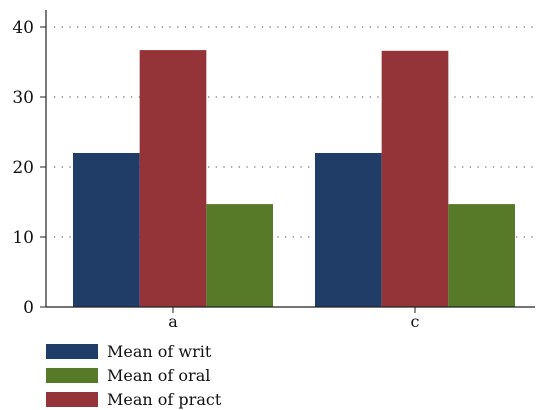 The width and height of the screenshot is (539, 410). Describe the element at coordinates (348, 230) in the screenshot. I see `bar-mean-of-writ-c` at that location.